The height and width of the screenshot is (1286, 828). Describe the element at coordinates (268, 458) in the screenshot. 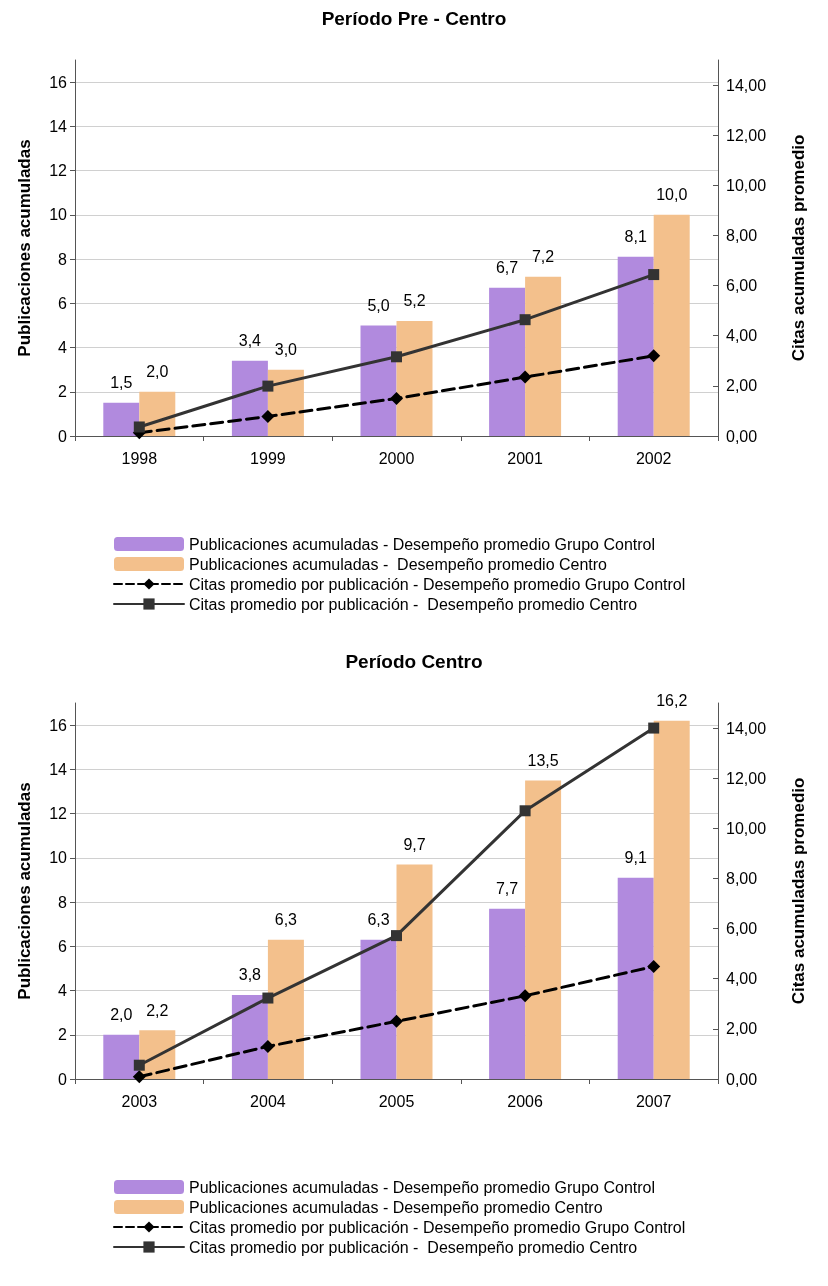

I see `x-tick-label: 1999` at that location.